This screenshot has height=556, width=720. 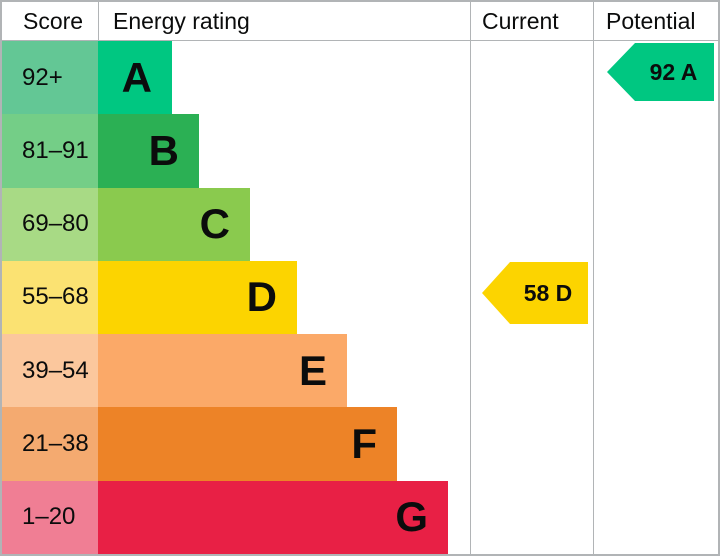 What do you see at coordinates (214, 224) in the screenshot?
I see `band-letter: C` at bounding box center [214, 224].